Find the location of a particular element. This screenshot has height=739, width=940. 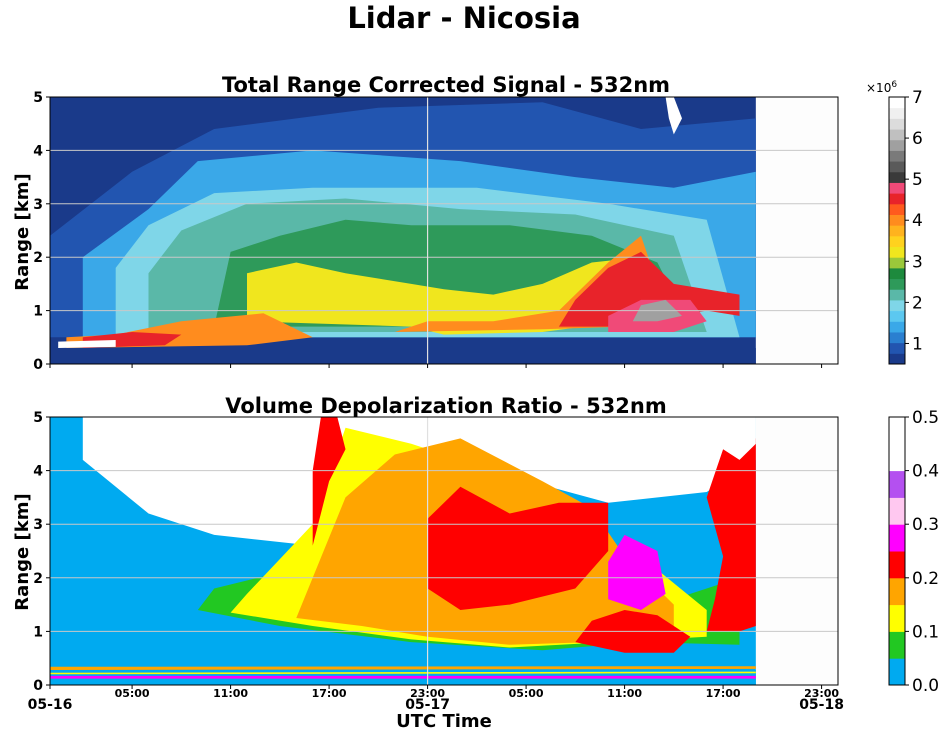

colorbar-tick-label-5: 0.5 is located at coordinates (925, 418).